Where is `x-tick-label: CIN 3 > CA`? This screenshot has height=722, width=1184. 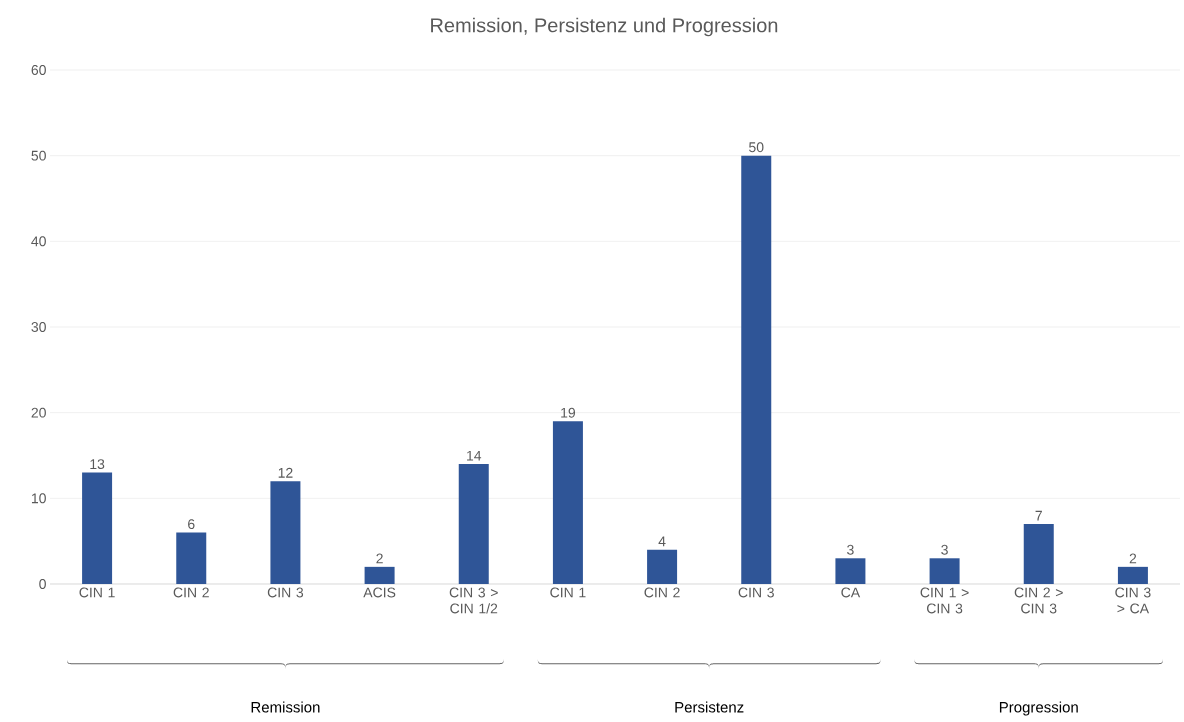
x-tick-label: CIN 3 > CA is located at coordinates (1133, 600).